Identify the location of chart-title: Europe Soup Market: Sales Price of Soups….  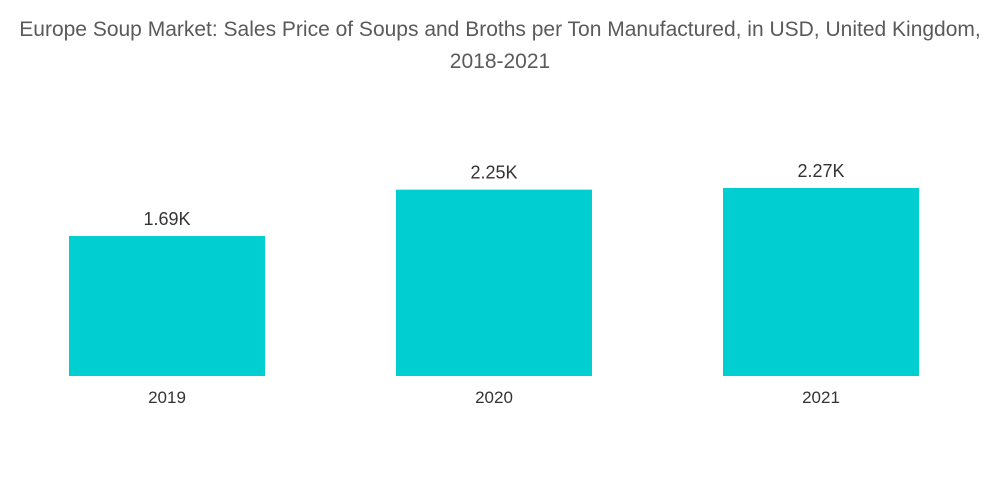
(500, 45).